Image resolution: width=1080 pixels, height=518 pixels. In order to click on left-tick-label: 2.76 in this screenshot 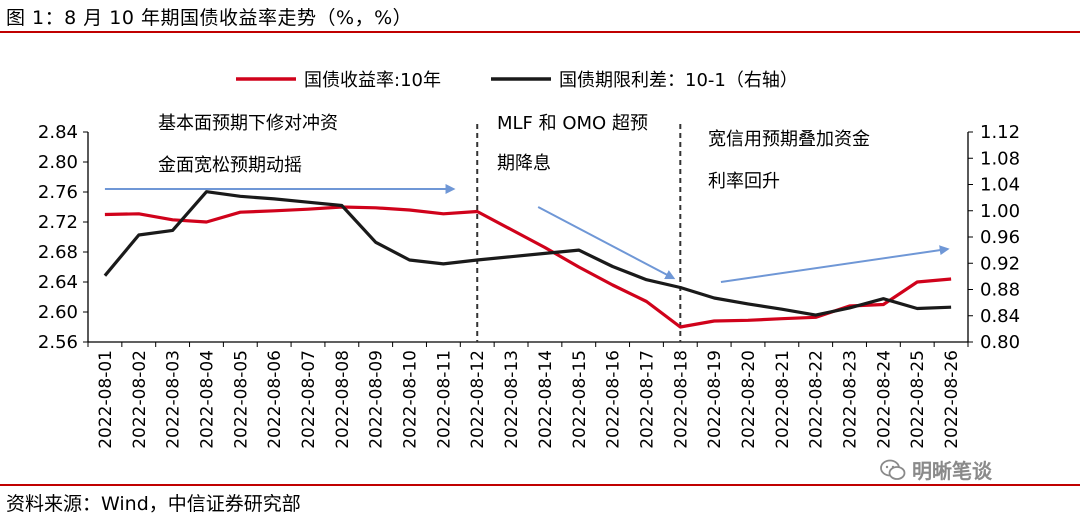, I will do `click(58, 192)`.